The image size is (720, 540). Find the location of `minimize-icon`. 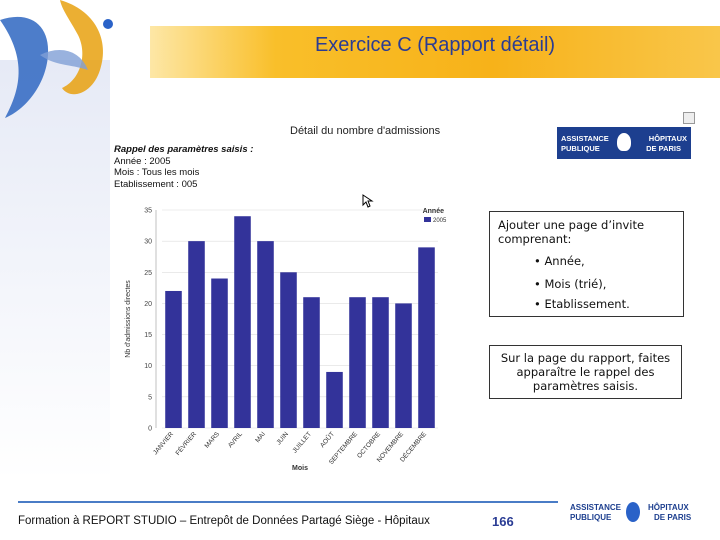

minimize-icon is located at coordinates (689, 118).